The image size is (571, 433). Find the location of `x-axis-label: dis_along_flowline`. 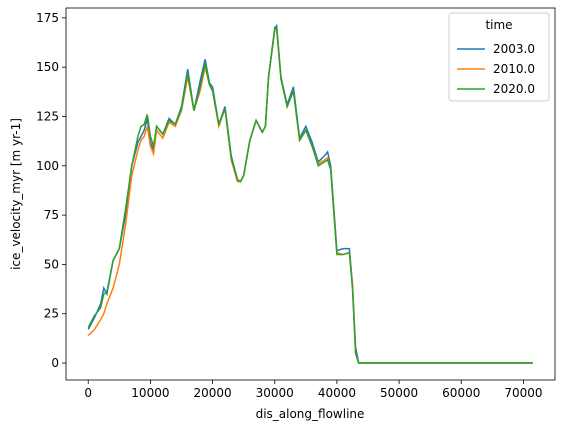

x-axis-label: dis_along_flowline is located at coordinates (310, 414).